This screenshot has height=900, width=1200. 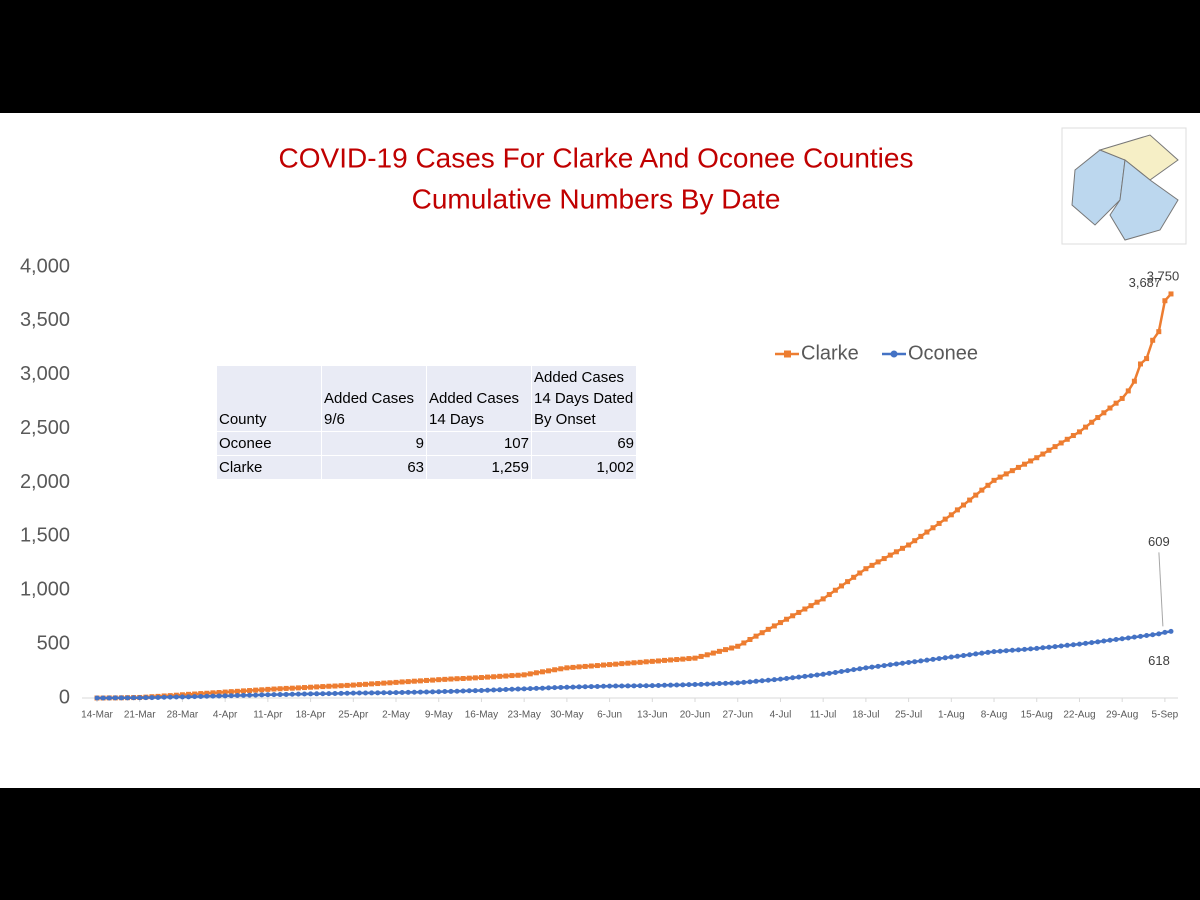 What do you see at coordinates (45, 374) in the screenshot?
I see `y-tick-label: 3,000` at bounding box center [45, 374].